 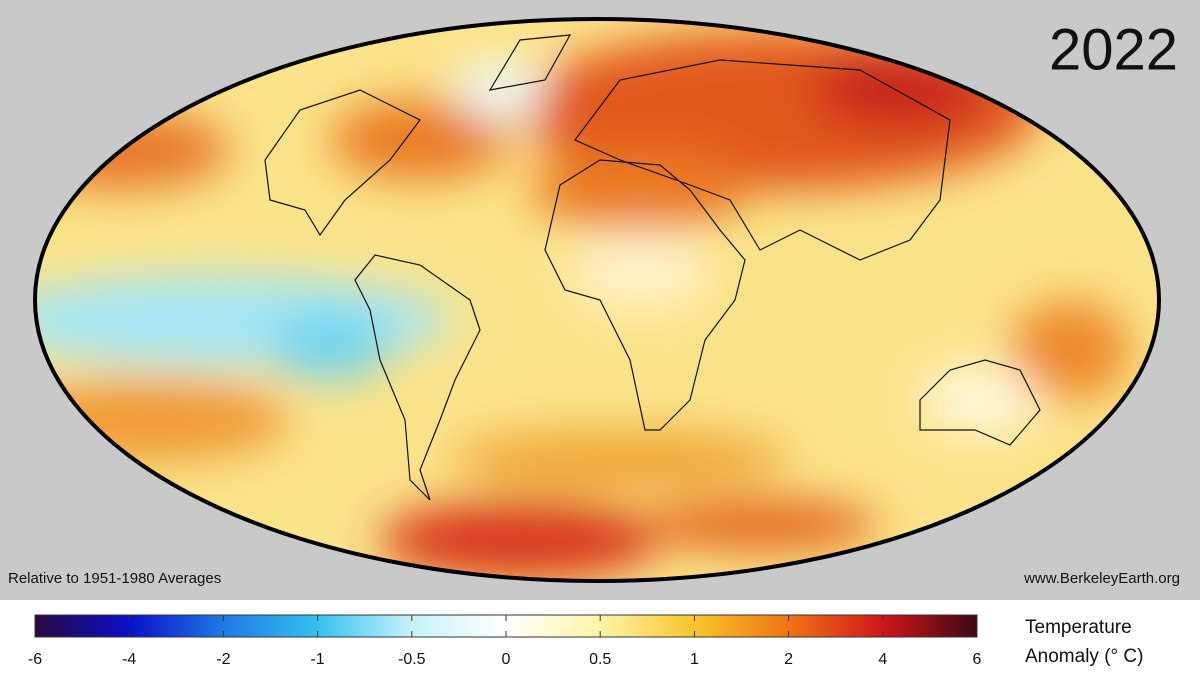 I want to click on colorbar-tick-label: -6, so click(x=35, y=659).